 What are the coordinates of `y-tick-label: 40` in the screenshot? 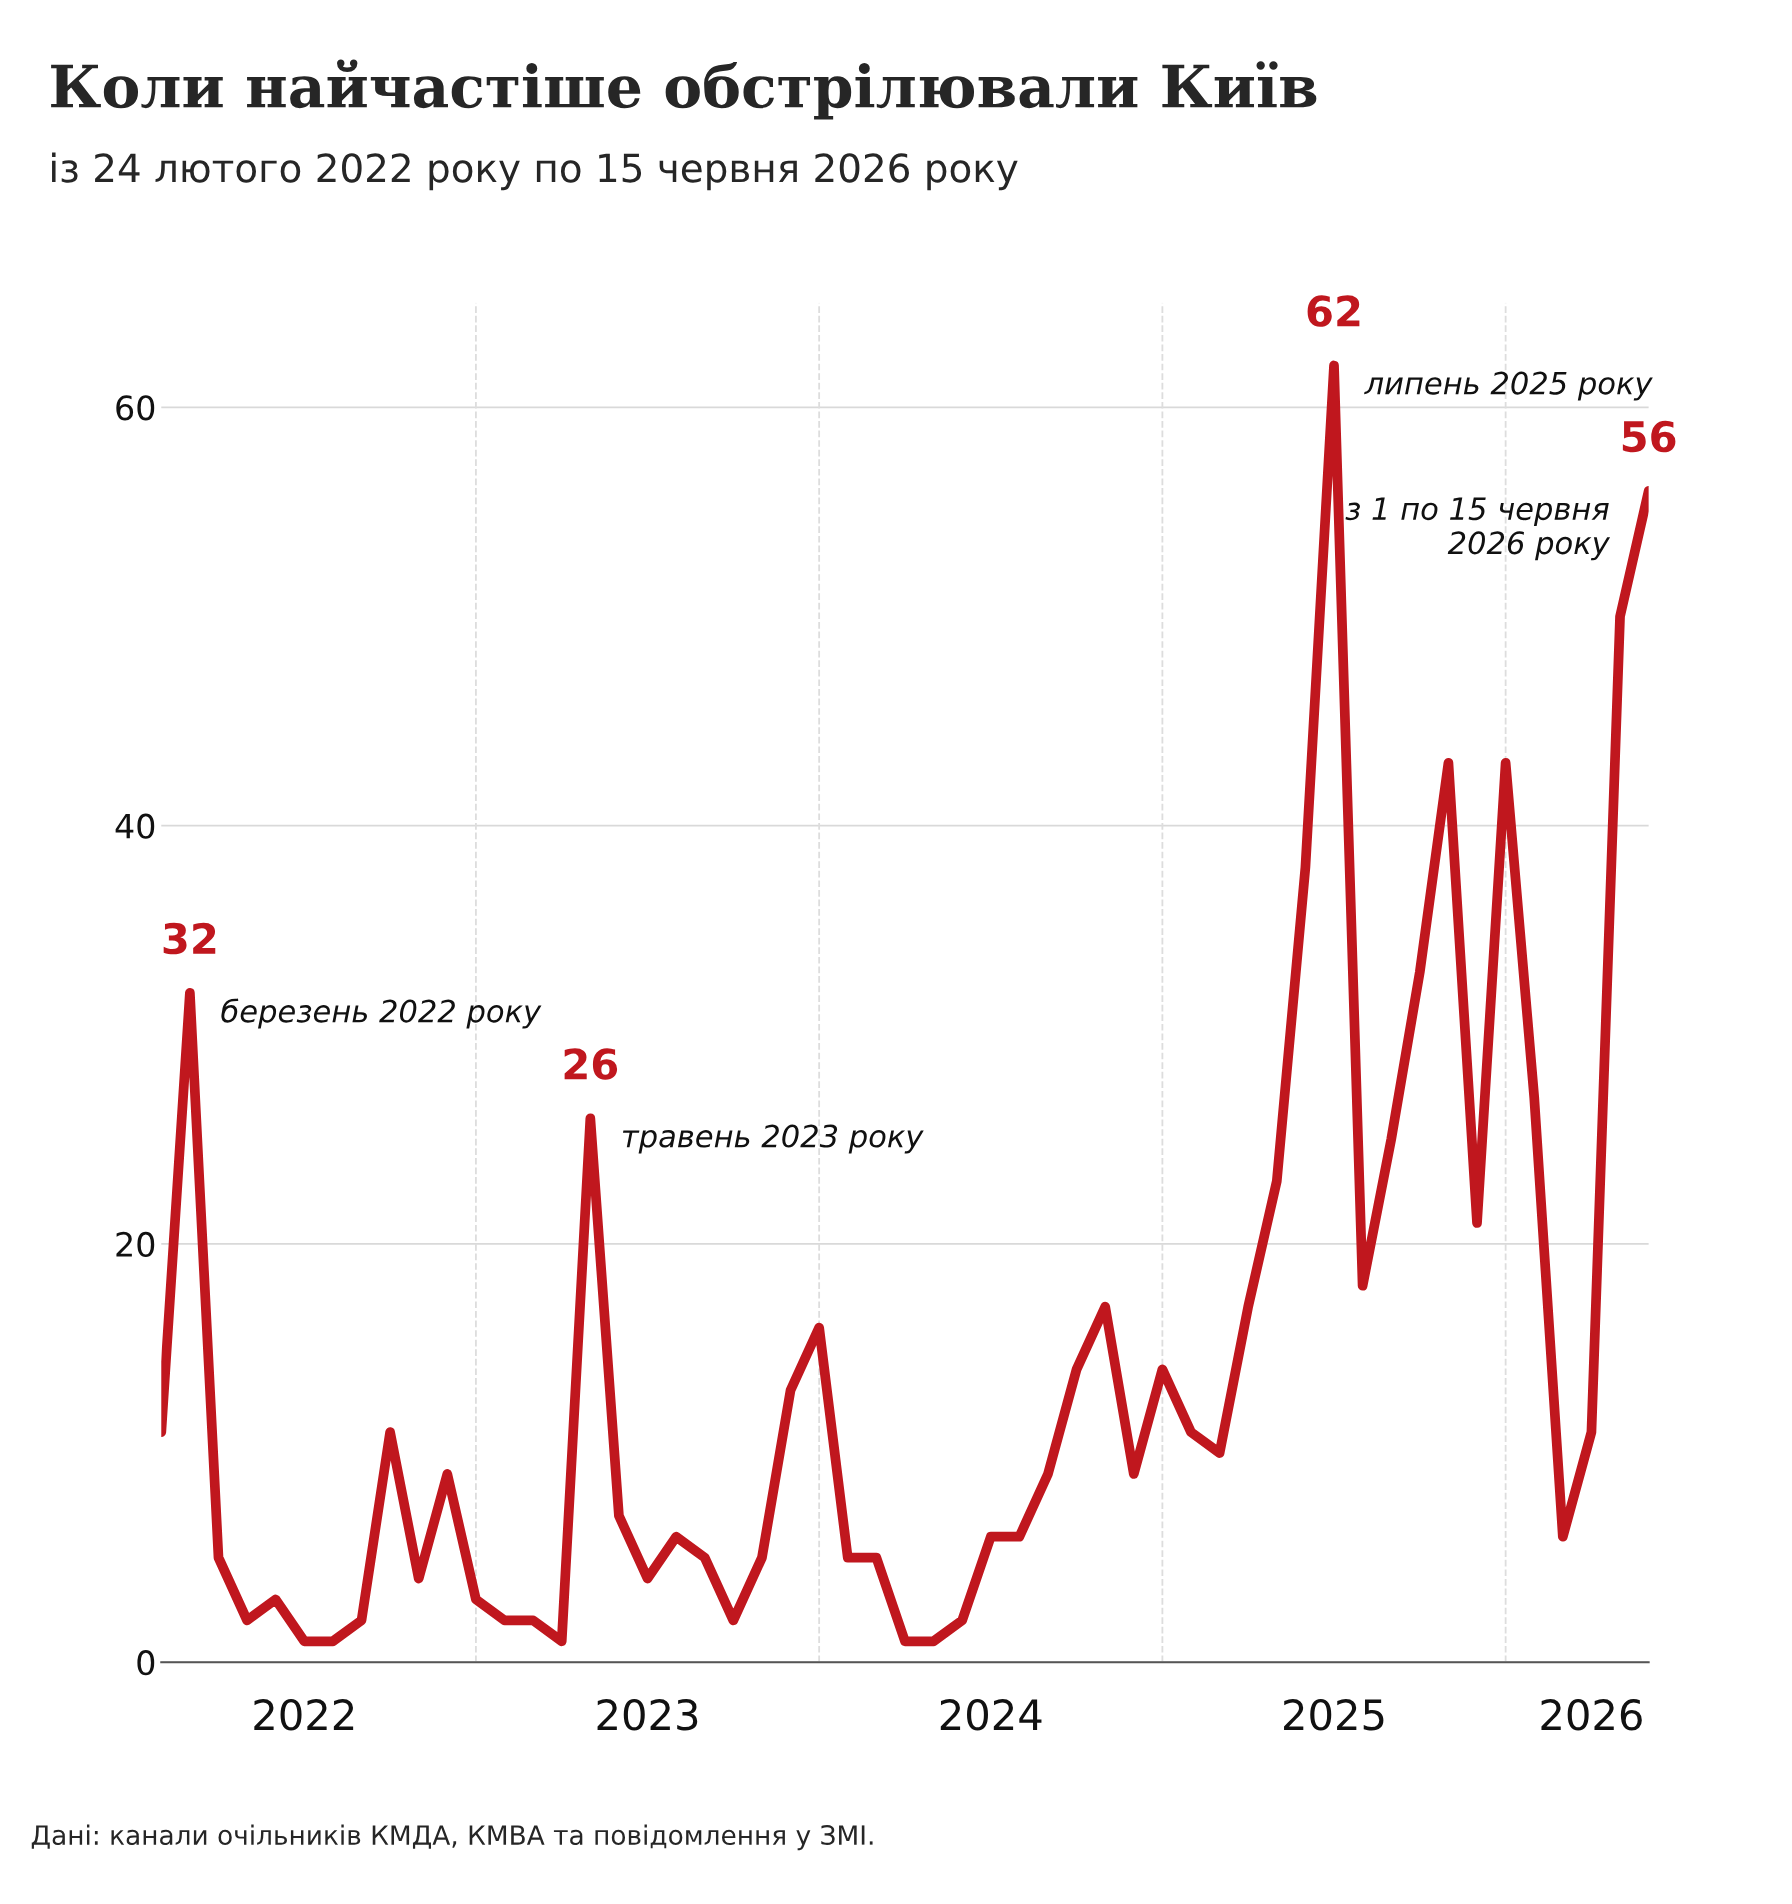 It's located at (135, 826).